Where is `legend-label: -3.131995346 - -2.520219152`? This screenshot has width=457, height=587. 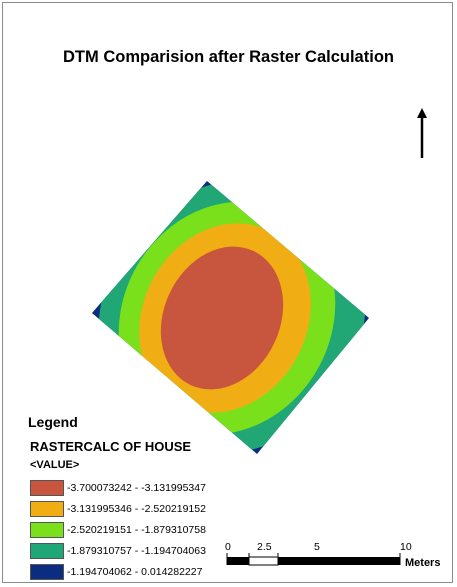
legend-label: -3.131995346 - -2.520219152 is located at coordinates (136, 509).